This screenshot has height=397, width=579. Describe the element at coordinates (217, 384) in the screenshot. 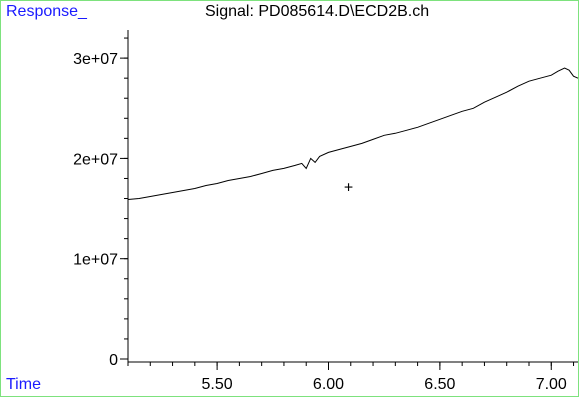

I see `x-tick-label: 5.50` at that location.